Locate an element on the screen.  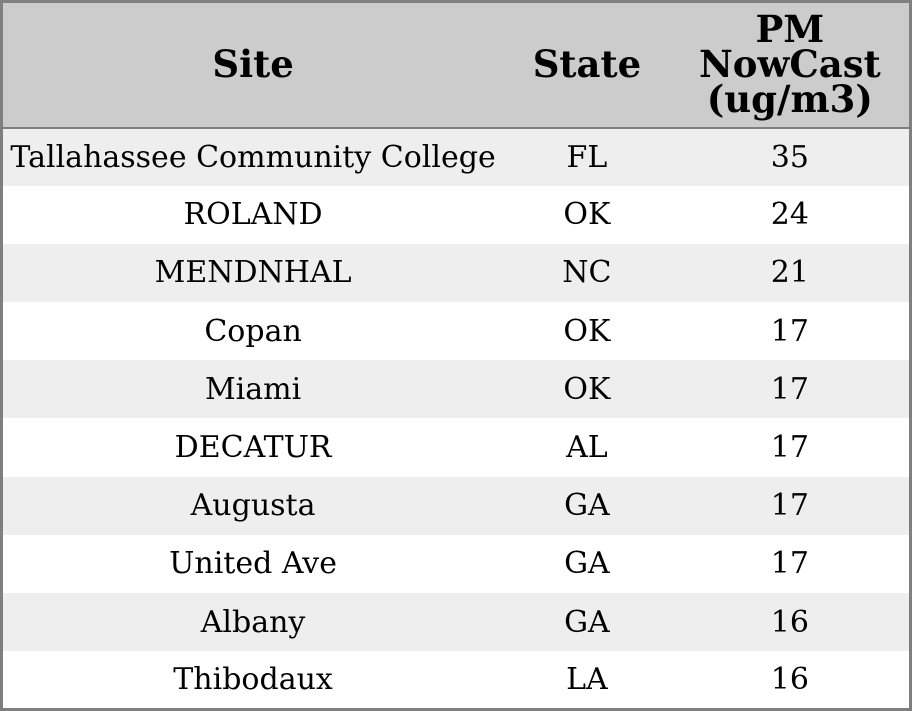
table-row: Augusta GA 17 is located at coordinates (456, 505).